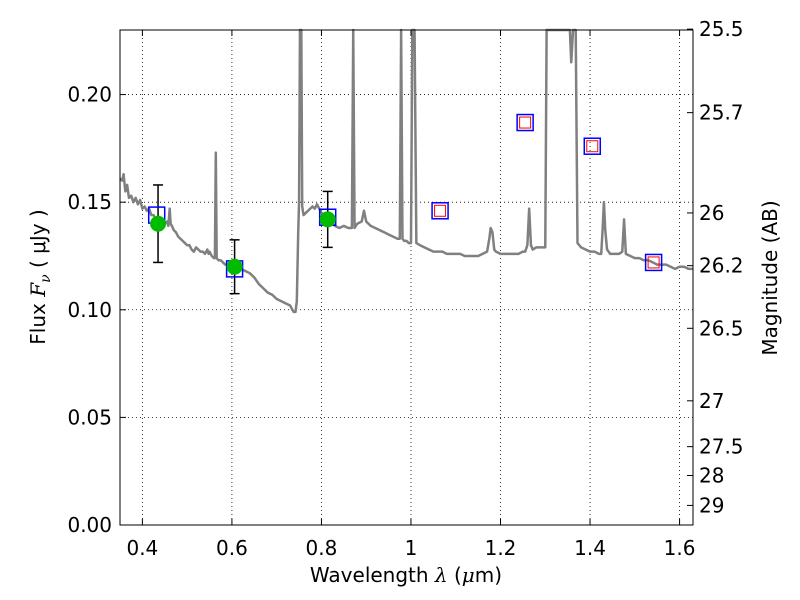 This screenshot has height=600, width=800. Describe the element at coordinates (38, 290) in the screenshot. I see `y-axis-label-symbol: F` at that location.